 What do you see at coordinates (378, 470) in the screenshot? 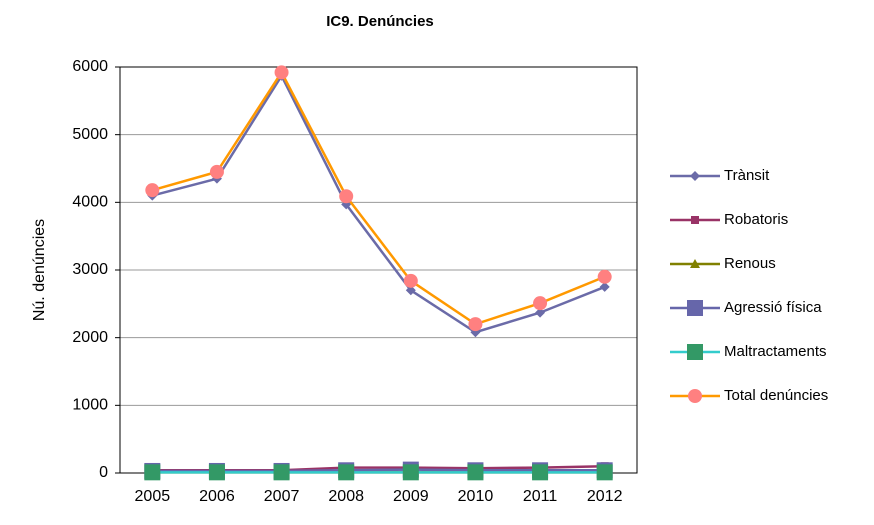
I see `series-line` at bounding box center [378, 470].